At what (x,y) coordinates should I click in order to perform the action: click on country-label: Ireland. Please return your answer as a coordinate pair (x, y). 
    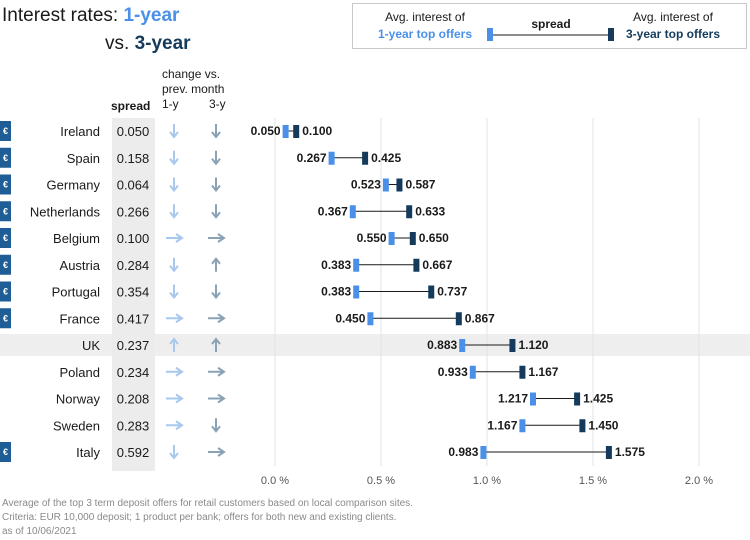
    Looking at the image, I should click on (80, 131).